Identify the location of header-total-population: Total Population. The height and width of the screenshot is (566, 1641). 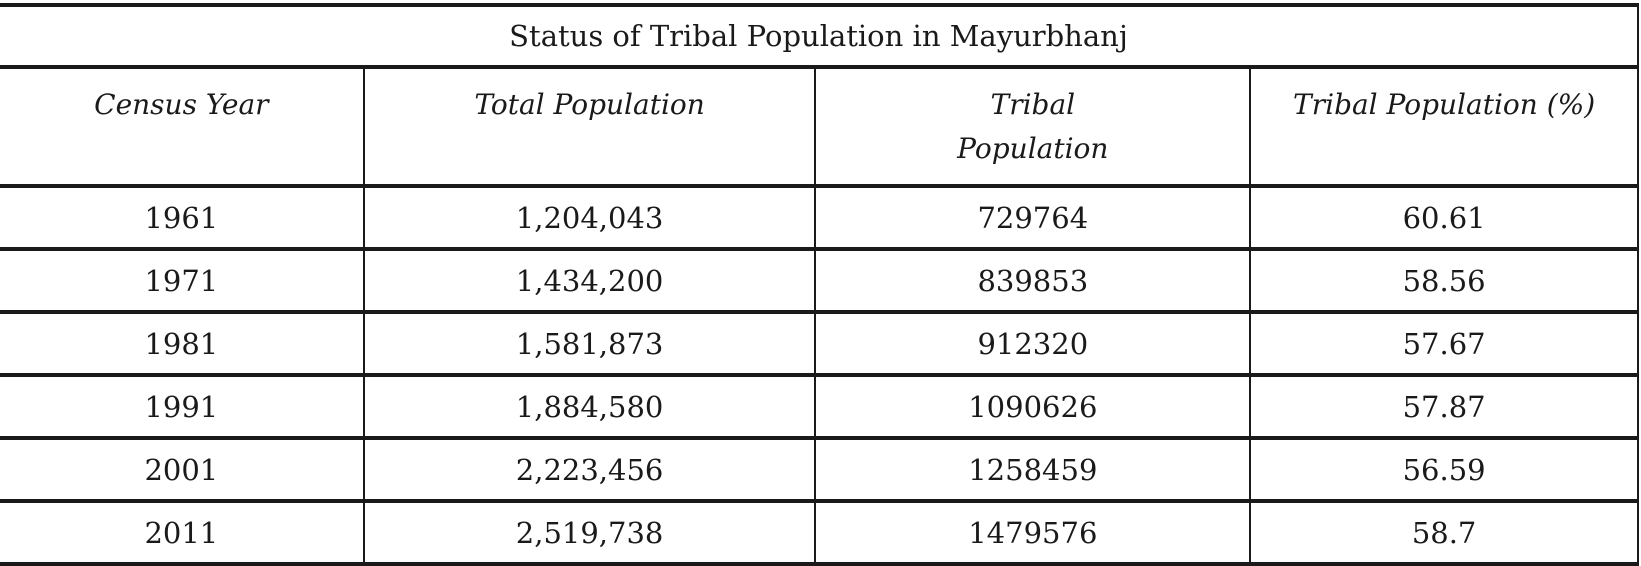
(589, 126).